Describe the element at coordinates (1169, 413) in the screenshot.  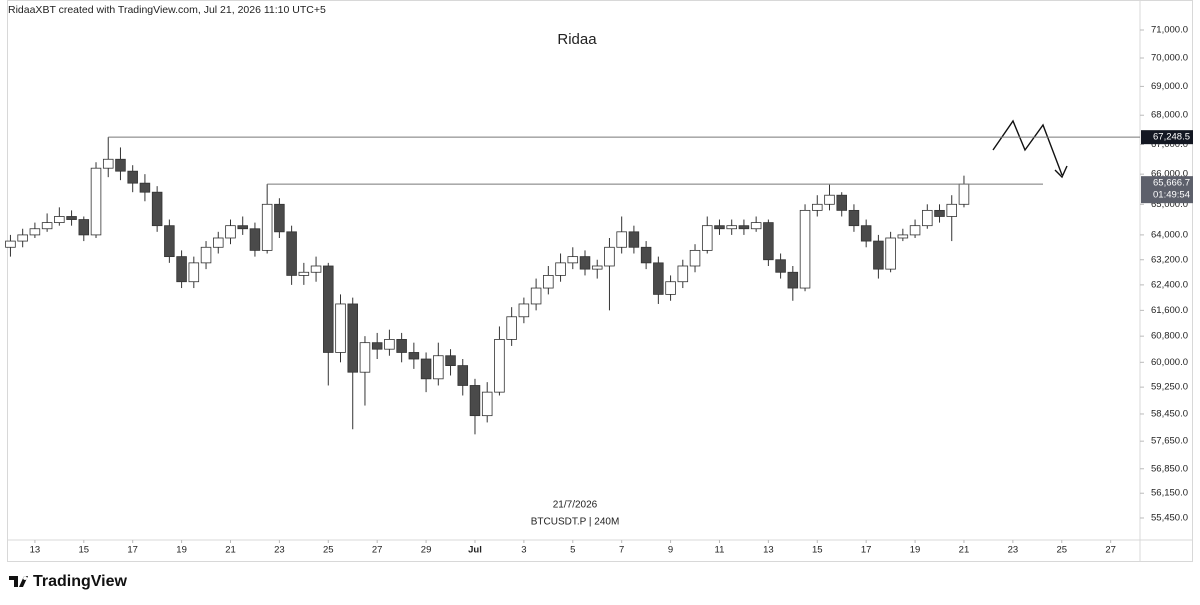
I see `y-tick-label: 58,450.0` at that location.